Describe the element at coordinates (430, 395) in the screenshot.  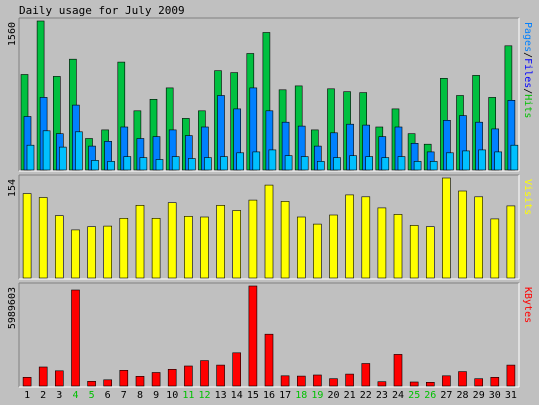
I see `x-tick-label-day-26: 26` at that location.